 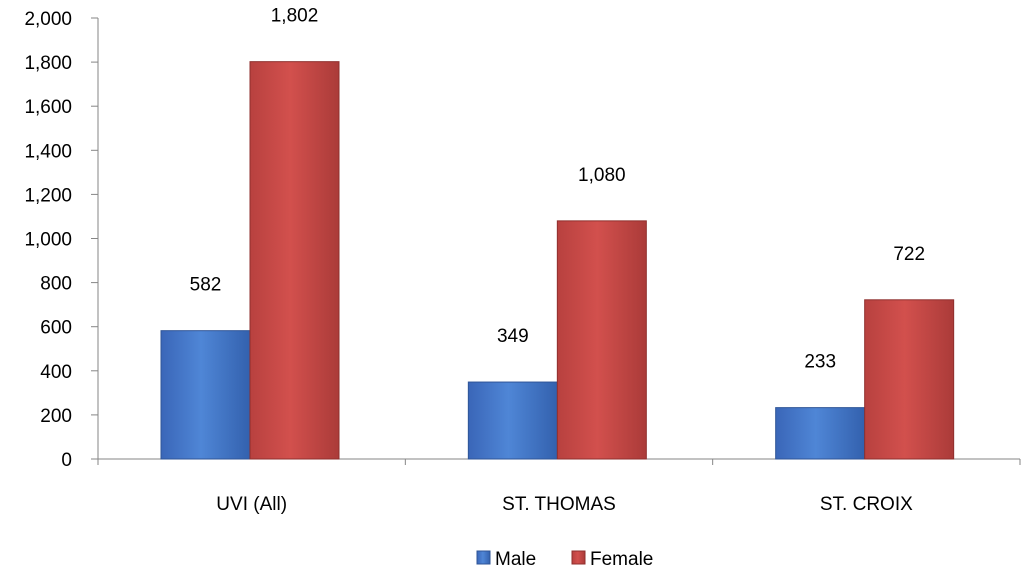 I want to click on data-label-male: 349, so click(x=513, y=336).